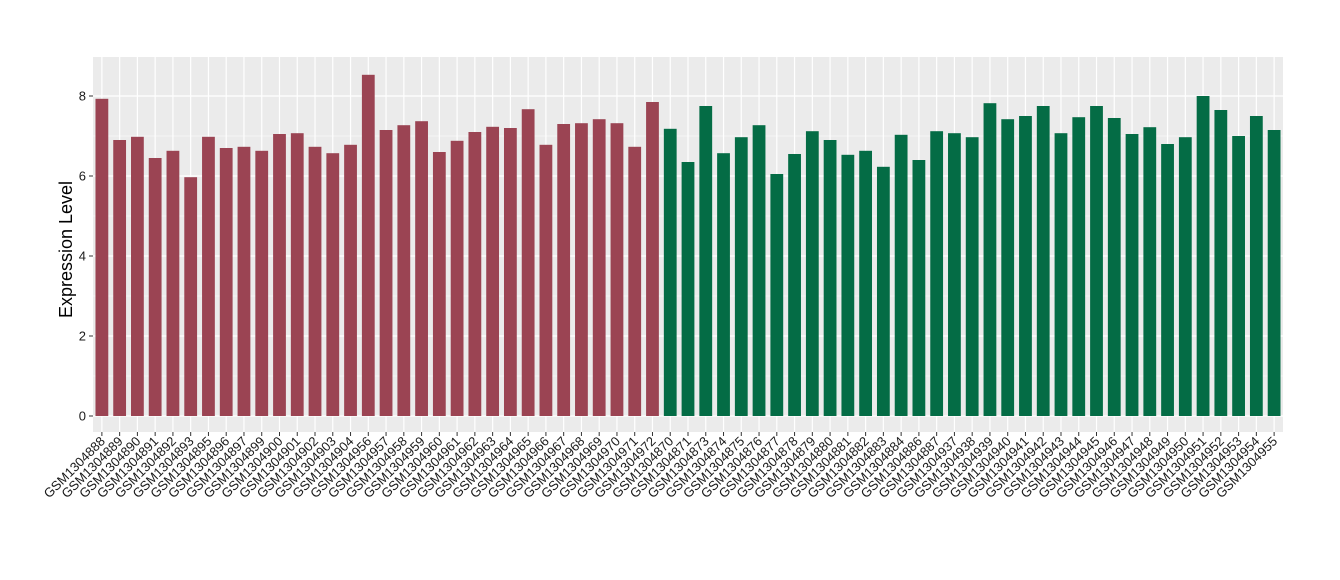 The image size is (1340, 580). Describe the element at coordinates (883, 291) in the screenshot. I see `bar-GSM1304883` at that location.